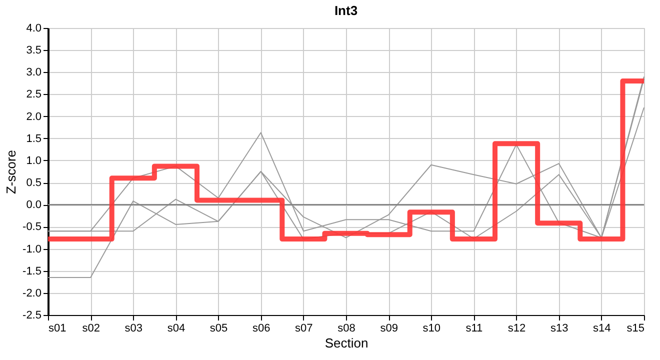 Image resolution: width=660 pixels, height=360 pixels. What do you see at coordinates (517, 328) in the screenshot?
I see `x-tick-label: s12` at bounding box center [517, 328].